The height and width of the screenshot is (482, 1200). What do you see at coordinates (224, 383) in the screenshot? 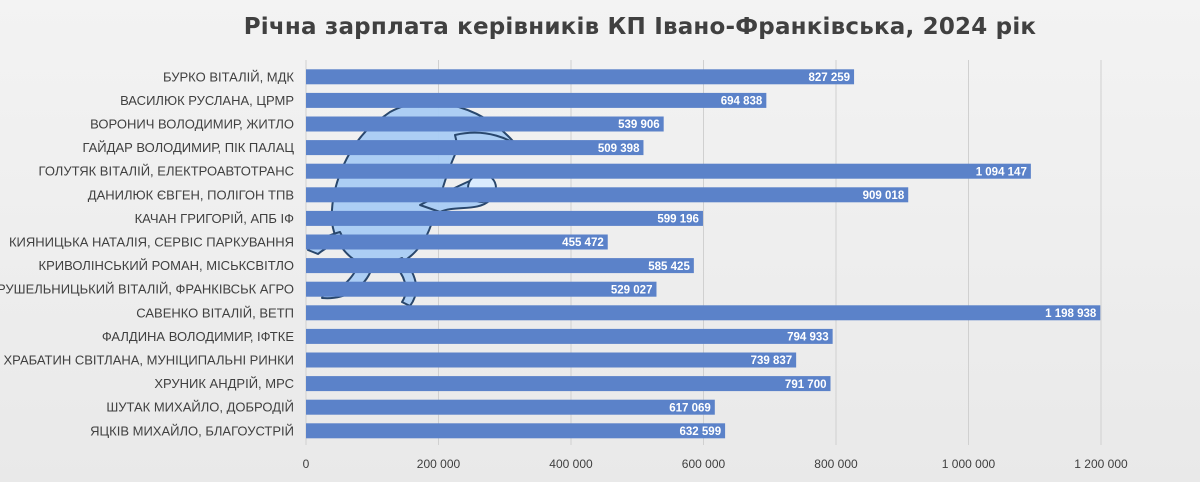
I see `category-label: ХРУНИК АНДРІЙ, МРС` at bounding box center [224, 383].